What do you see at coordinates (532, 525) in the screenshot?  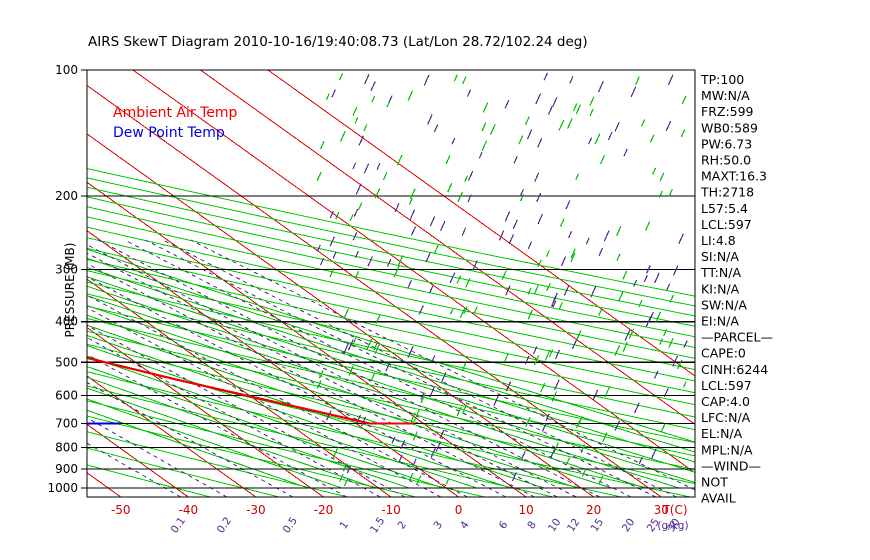 I see `mixing-ratio-tick-8: 8` at bounding box center [532, 525].